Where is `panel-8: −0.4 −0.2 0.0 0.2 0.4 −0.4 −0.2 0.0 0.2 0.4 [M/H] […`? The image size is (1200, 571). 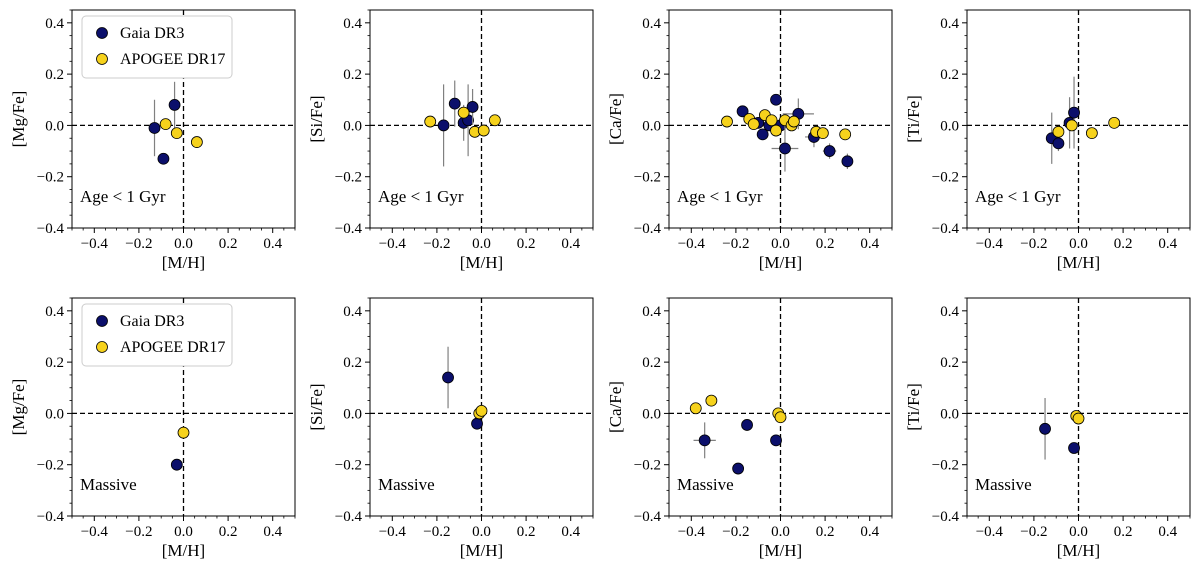
panel-8: −0.4 −0.2 0.0 0.2 0.4 −0.4 −0.2 0.0 0.2 0.4 [M/H] [… is located at coordinates (1047, 428).